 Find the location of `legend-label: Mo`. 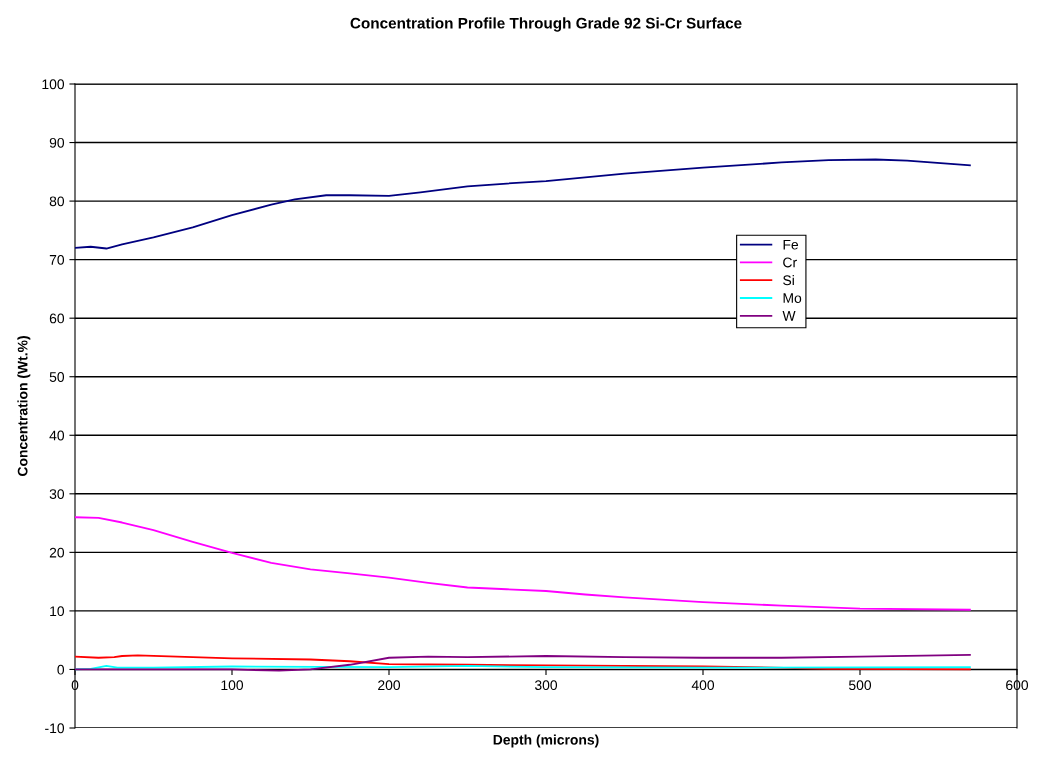

legend-label: Mo is located at coordinates (792, 298).